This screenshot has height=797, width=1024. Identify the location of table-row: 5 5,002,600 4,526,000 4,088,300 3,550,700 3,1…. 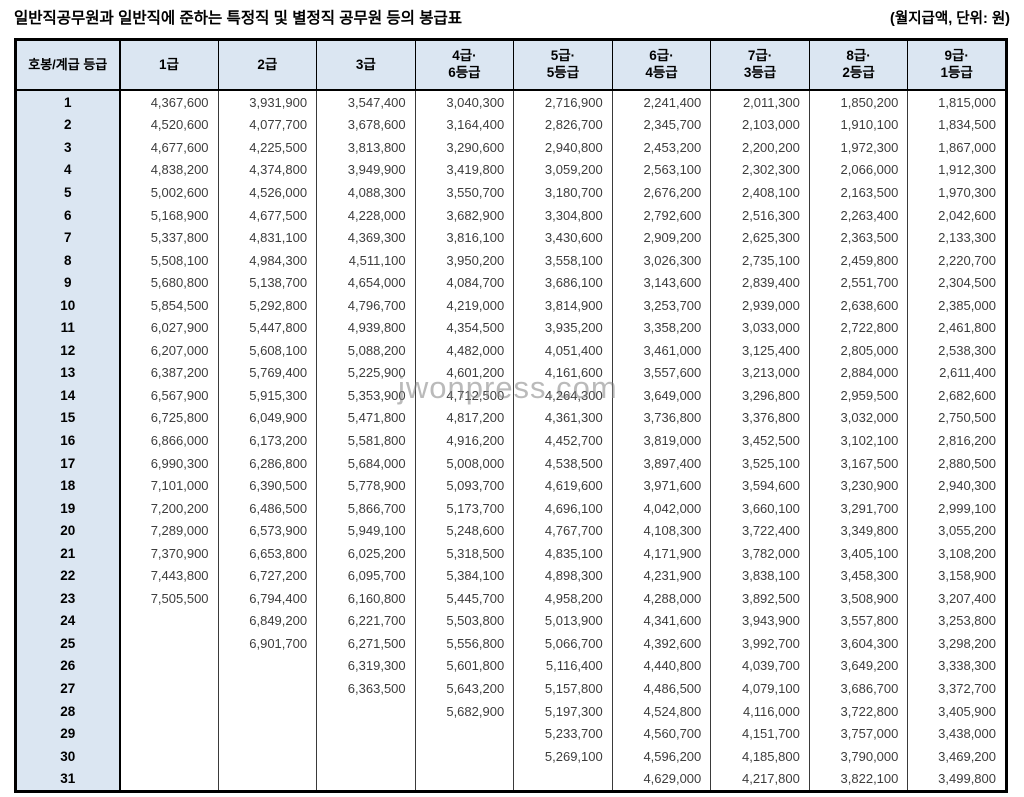
(511, 192).